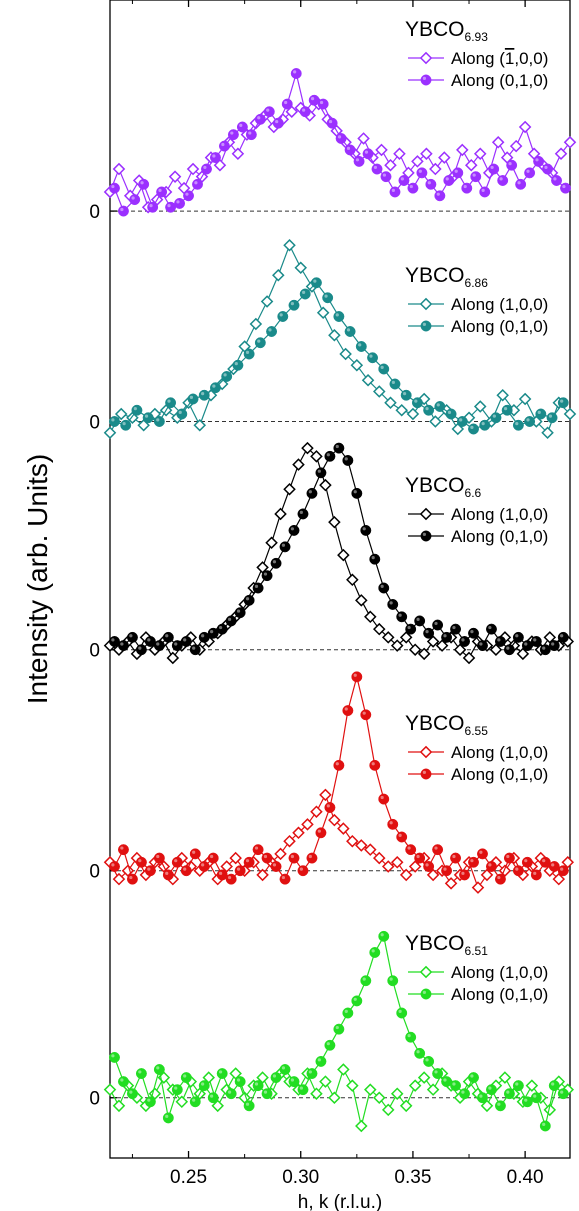 The height and width of the screenshot is (1211, 579). I want to click on series-line, so click(339, 549).